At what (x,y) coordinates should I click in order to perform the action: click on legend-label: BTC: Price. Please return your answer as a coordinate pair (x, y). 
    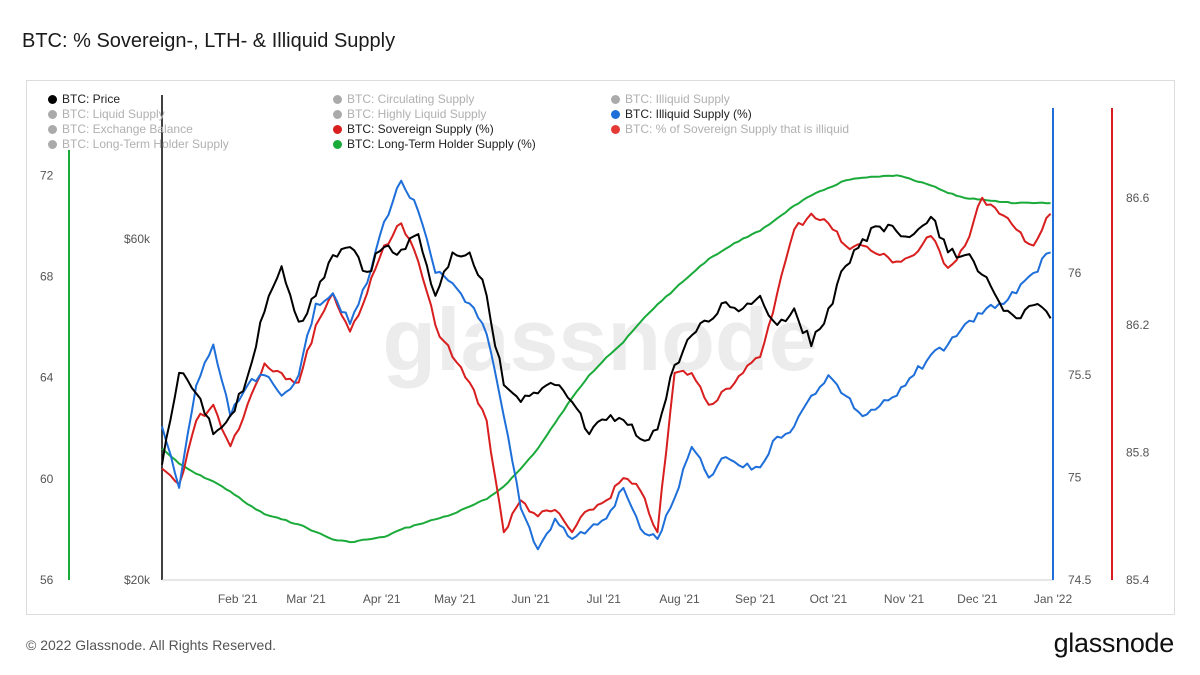
    Looking at the image, I should click on (91, 99).